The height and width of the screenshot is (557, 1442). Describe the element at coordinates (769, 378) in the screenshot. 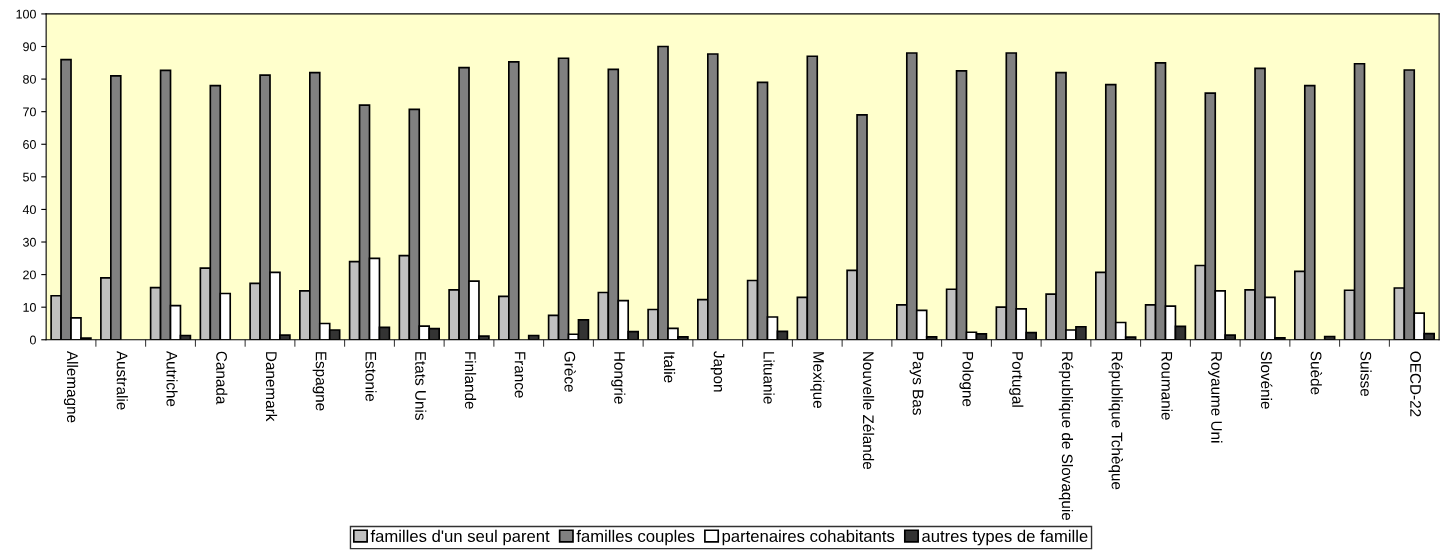

I see `x-tick-label: Lituanie` at that location.